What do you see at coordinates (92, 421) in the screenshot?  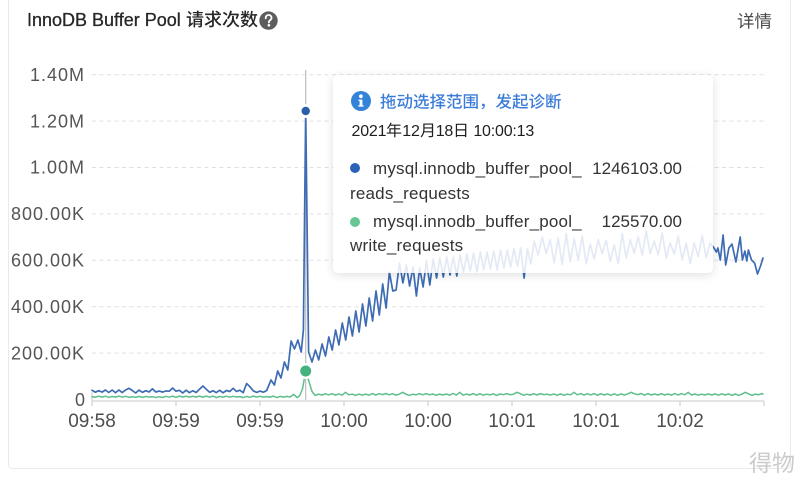 I see `svg-text: 09:58` at bounding box center [92, 421].